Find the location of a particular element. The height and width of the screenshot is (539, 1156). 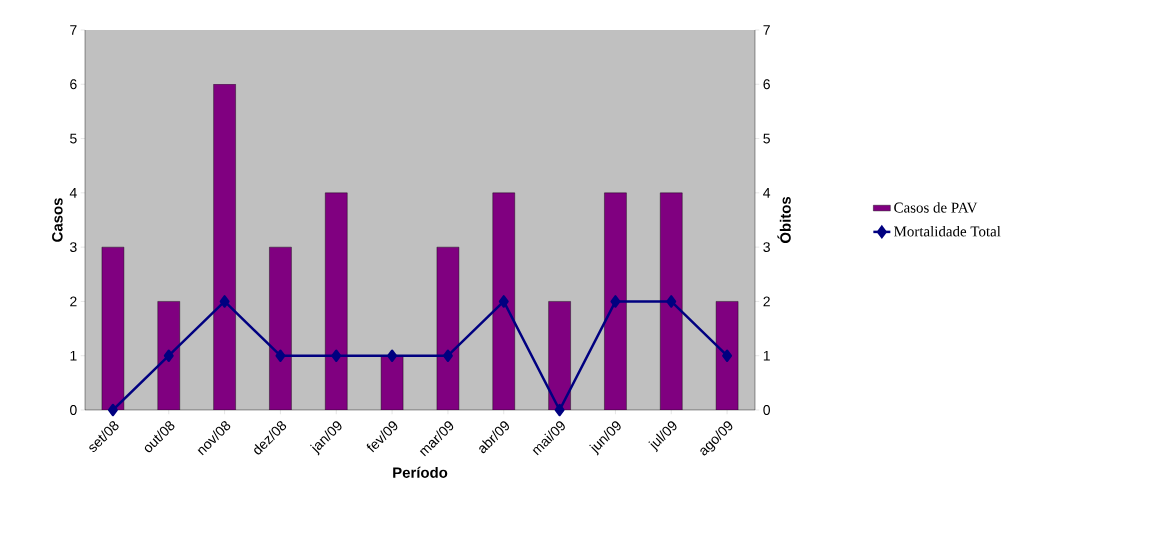

y-tick-label: 7 is located at coordinates (73, 30).